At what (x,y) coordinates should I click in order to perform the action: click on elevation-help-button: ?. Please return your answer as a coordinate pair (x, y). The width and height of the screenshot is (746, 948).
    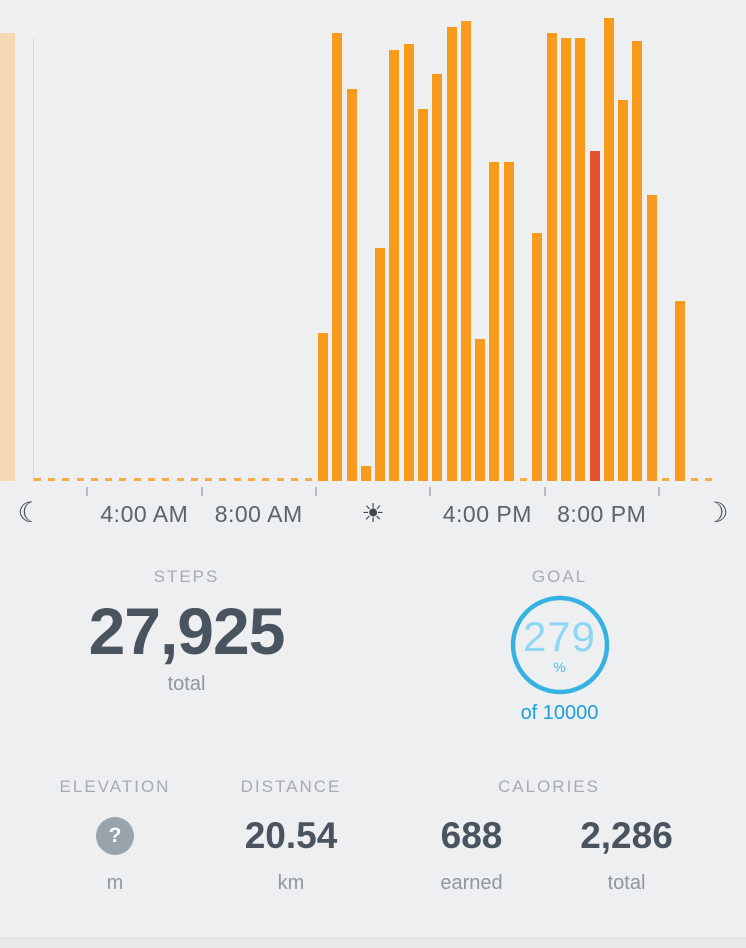
    Looking at the image, I should click on (115, 836).